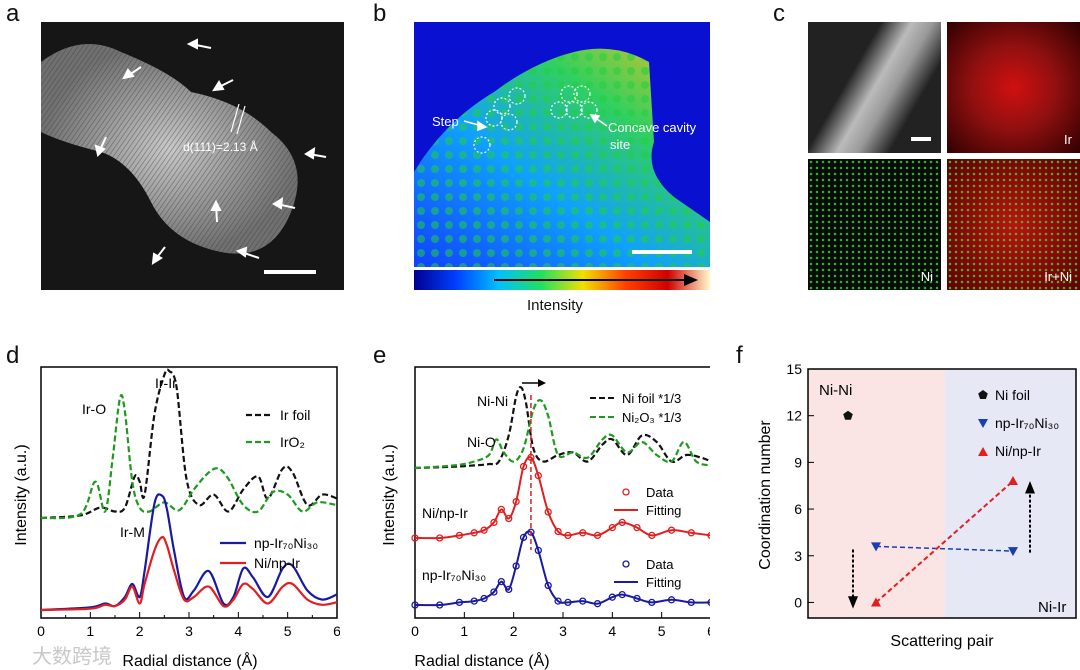  What do you see at coordinates (13, 355) in the screenshot?
I see `panel-letter-d: d` at bounding box center [13, 355].